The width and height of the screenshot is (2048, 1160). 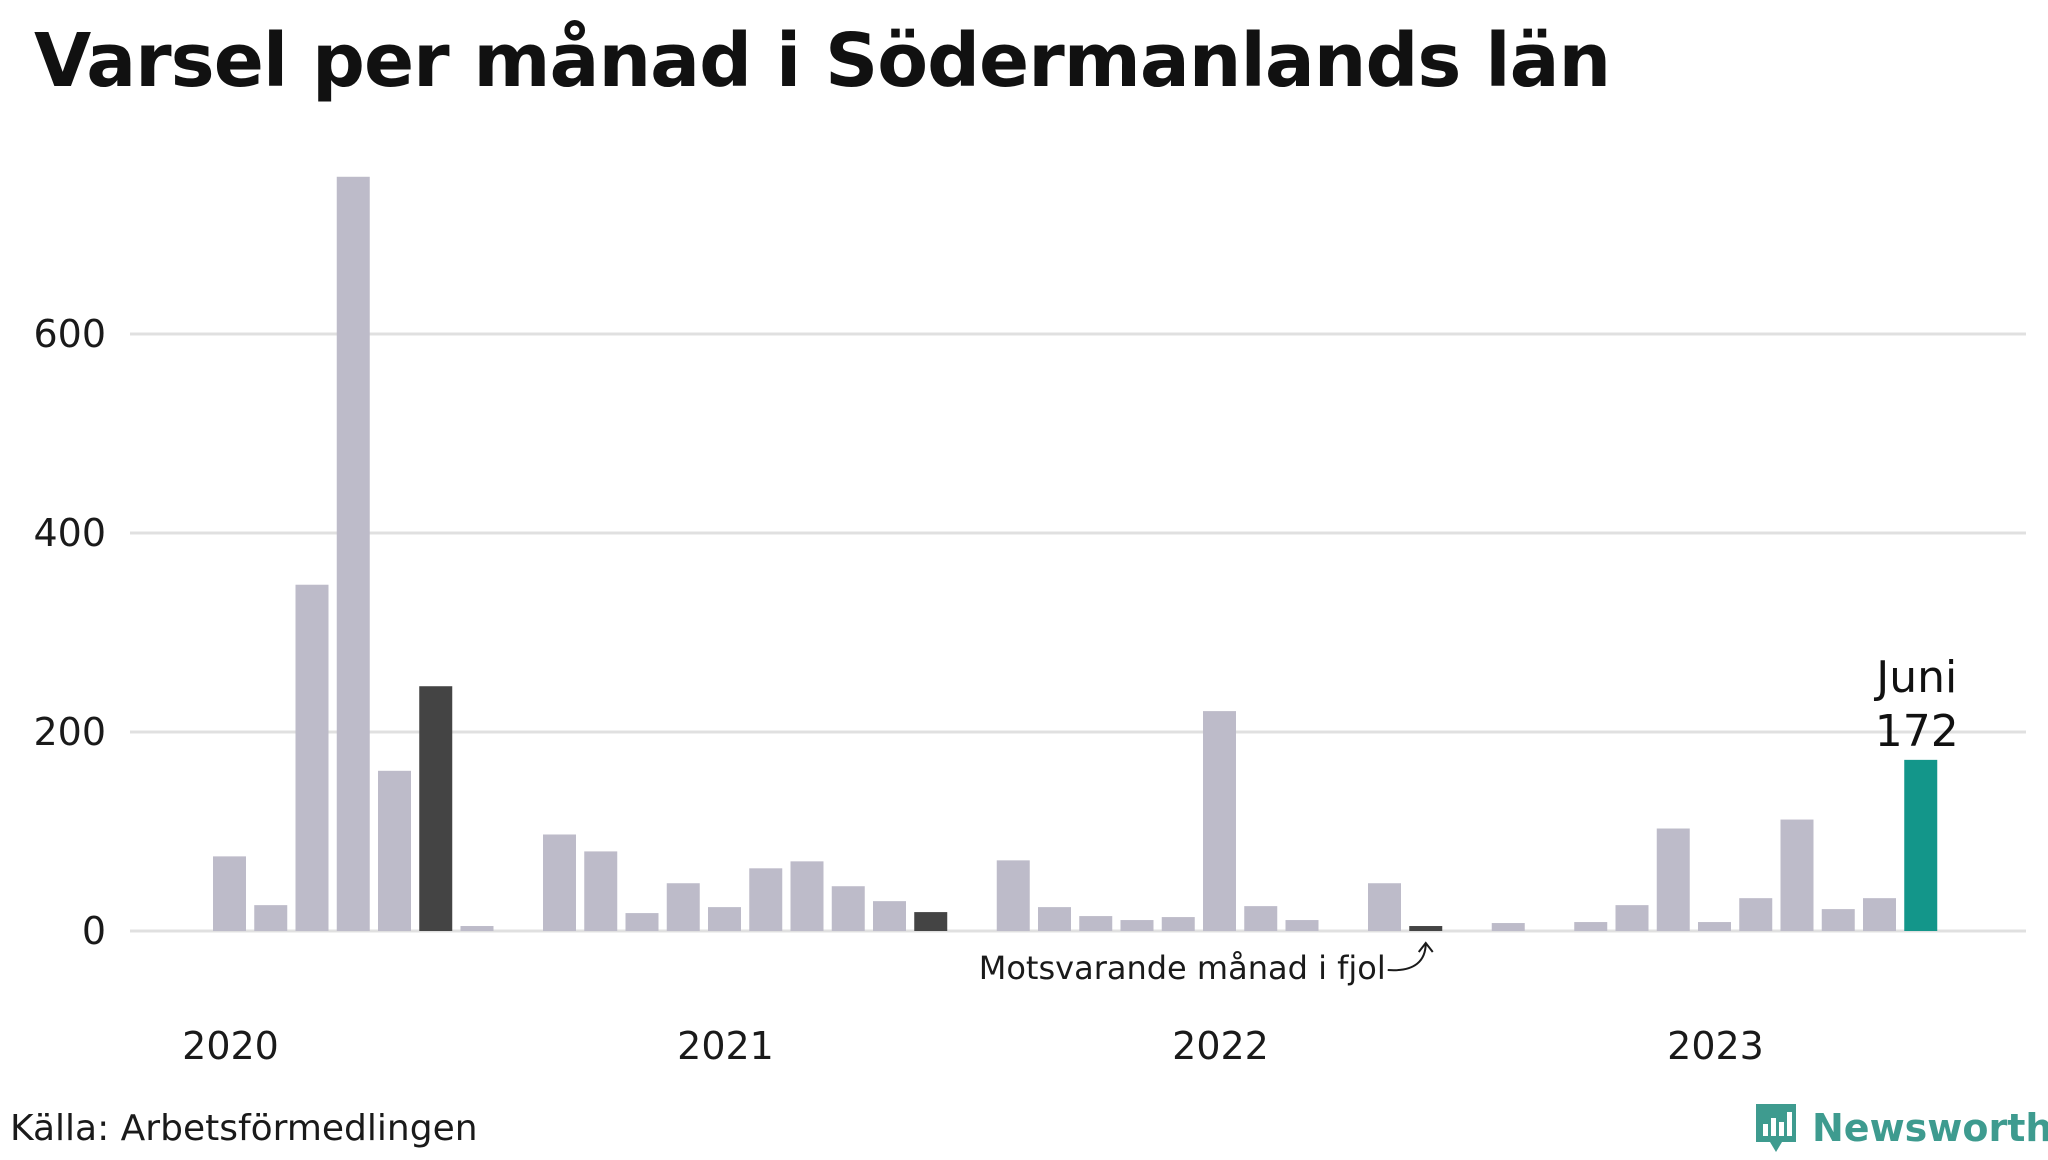 I want to click on newsworthy-logo: Newsworthy, so click(x=1900, y=1128).